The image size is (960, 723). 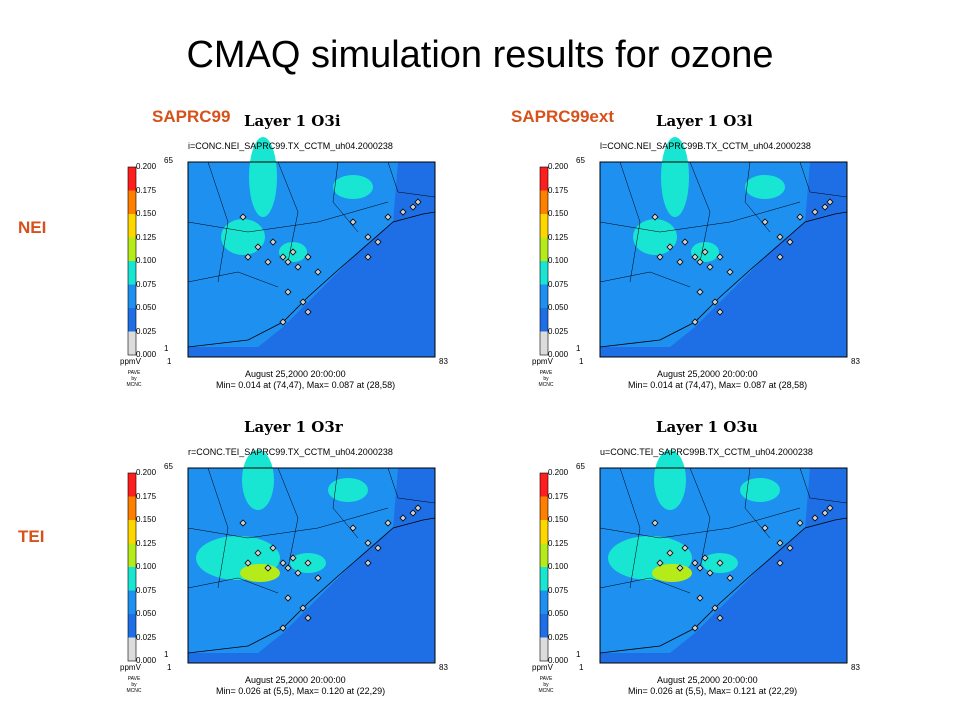 I want to click on credit-label: PAVE, so click(x=546, y=373).